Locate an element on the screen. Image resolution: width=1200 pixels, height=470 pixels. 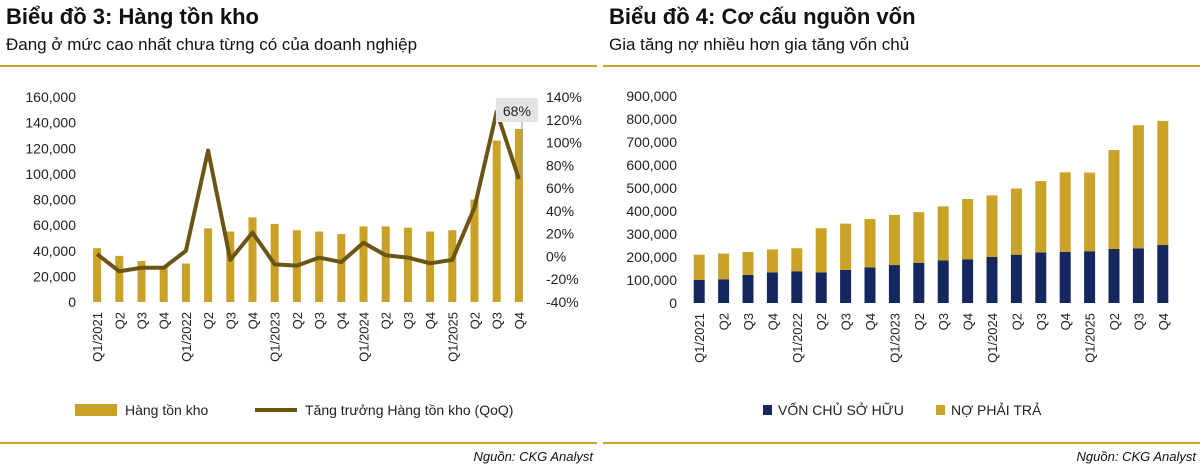
y-tick-label: 200,000 is located at coordinates (651, 257).